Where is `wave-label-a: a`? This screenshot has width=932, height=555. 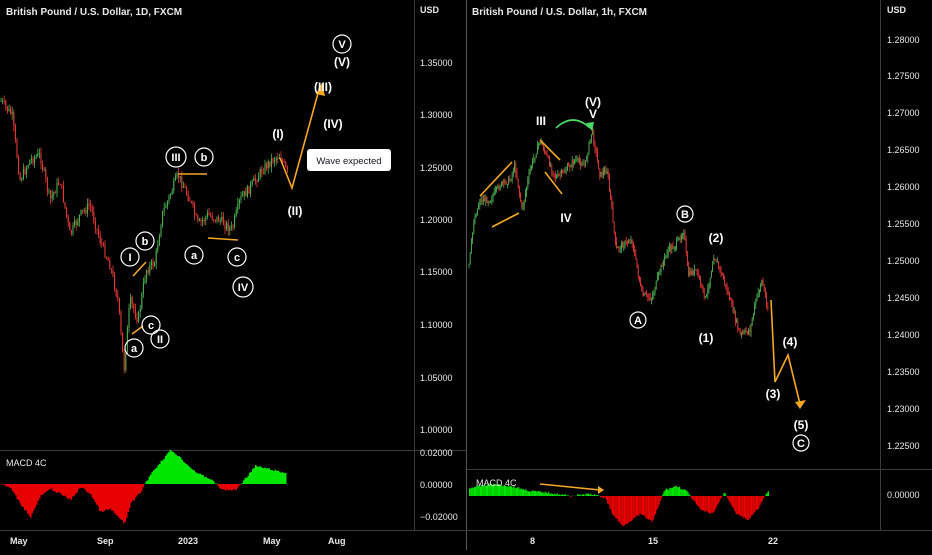 wave-label-a: a is located at coordinates (194, 256).